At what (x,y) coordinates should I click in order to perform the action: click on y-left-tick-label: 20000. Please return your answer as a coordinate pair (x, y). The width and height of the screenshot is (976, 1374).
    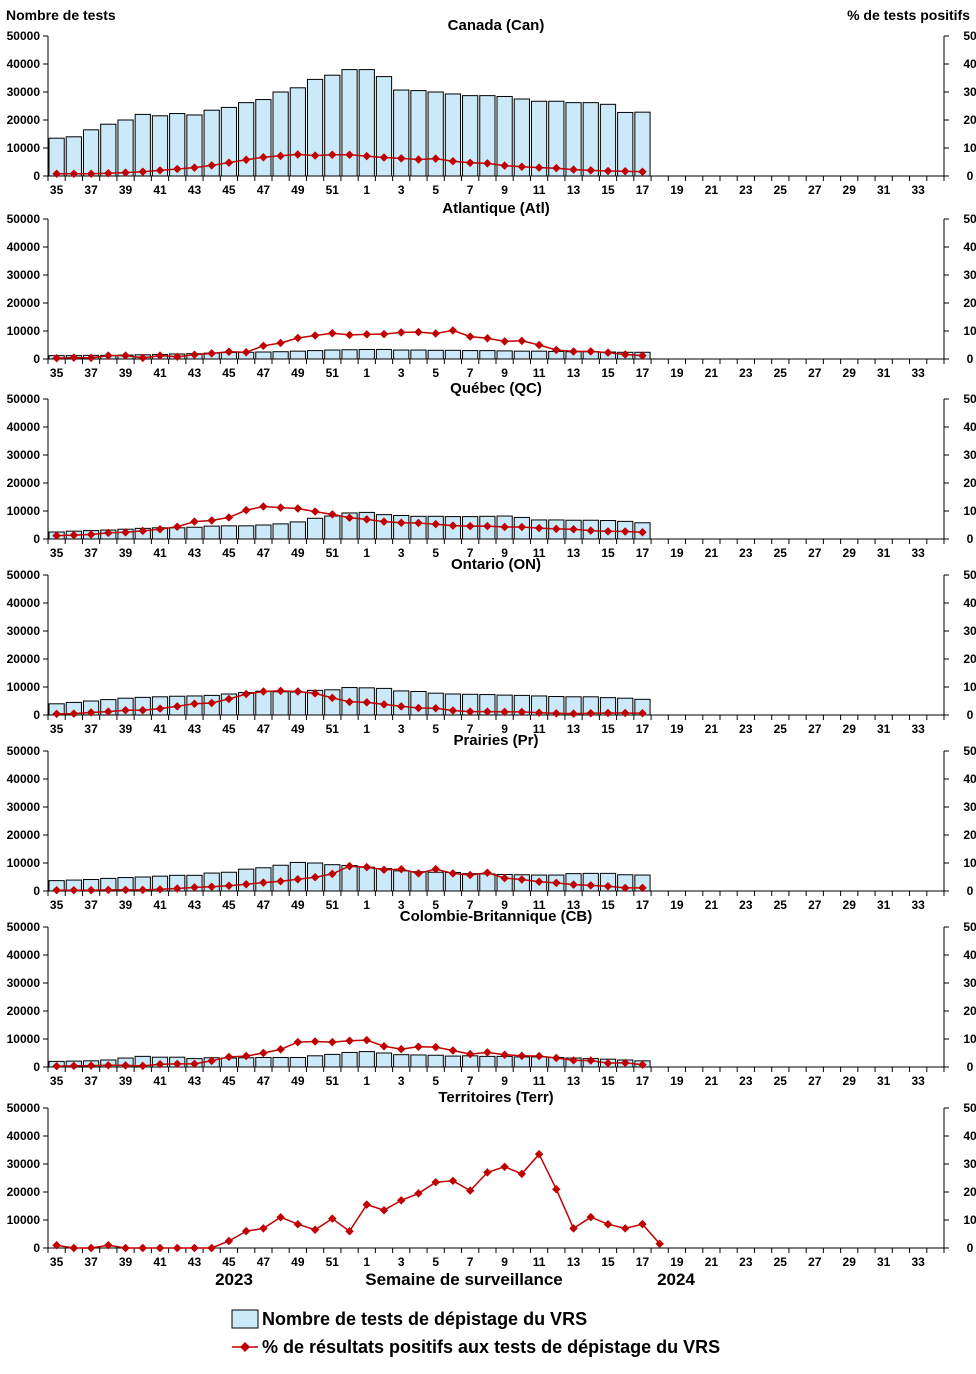
    Looking at the image, I should click on (24, 659).